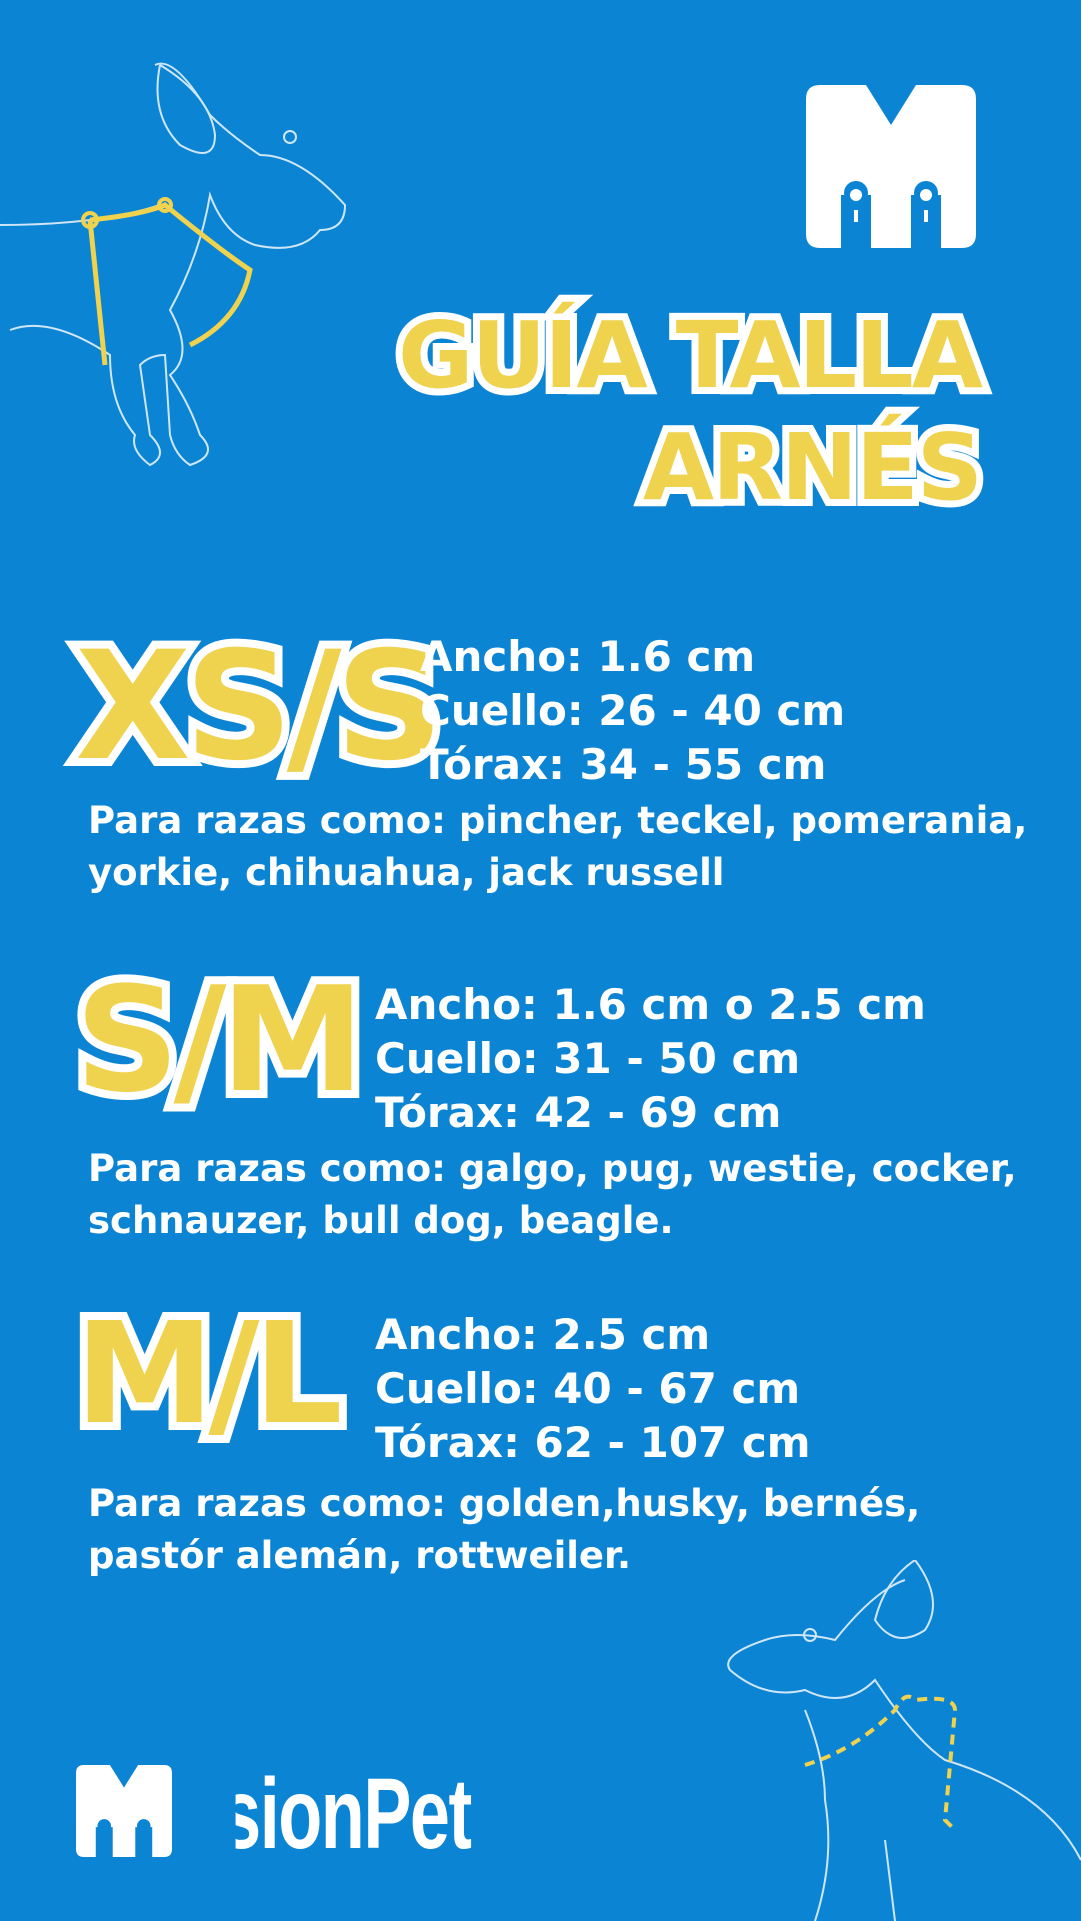  What do you see at coordinates (504, 1503) in the screenshot?
I see `breeds-line: Para razas como: golden,husky, bernés,` at bounding box center [504, 1503].